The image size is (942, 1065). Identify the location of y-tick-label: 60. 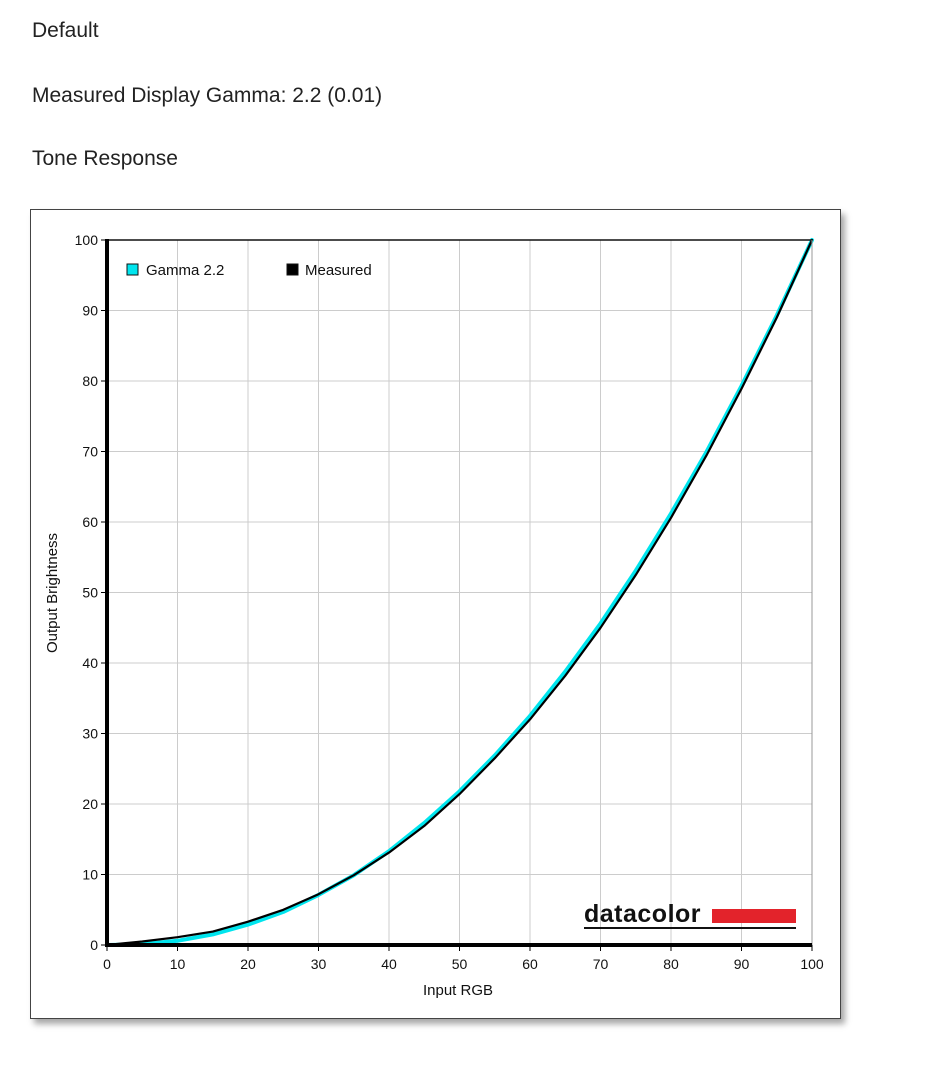
(90, 522).